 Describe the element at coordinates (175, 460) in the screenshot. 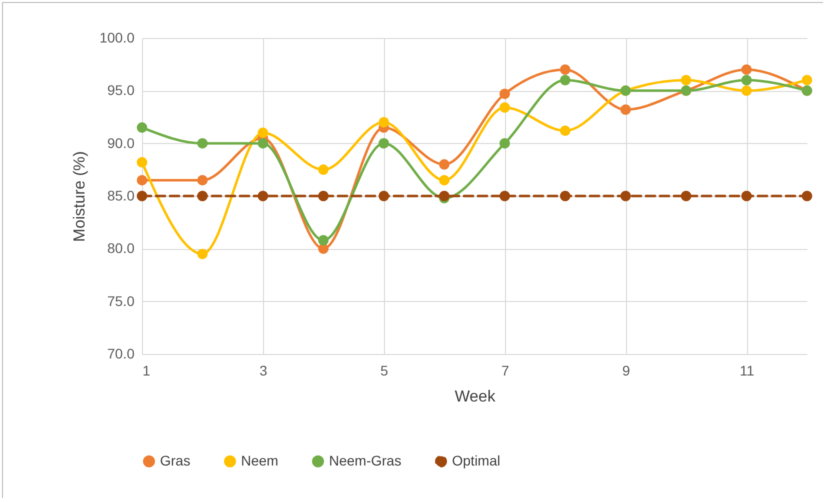

I see `legend-label: Gras` at that location.